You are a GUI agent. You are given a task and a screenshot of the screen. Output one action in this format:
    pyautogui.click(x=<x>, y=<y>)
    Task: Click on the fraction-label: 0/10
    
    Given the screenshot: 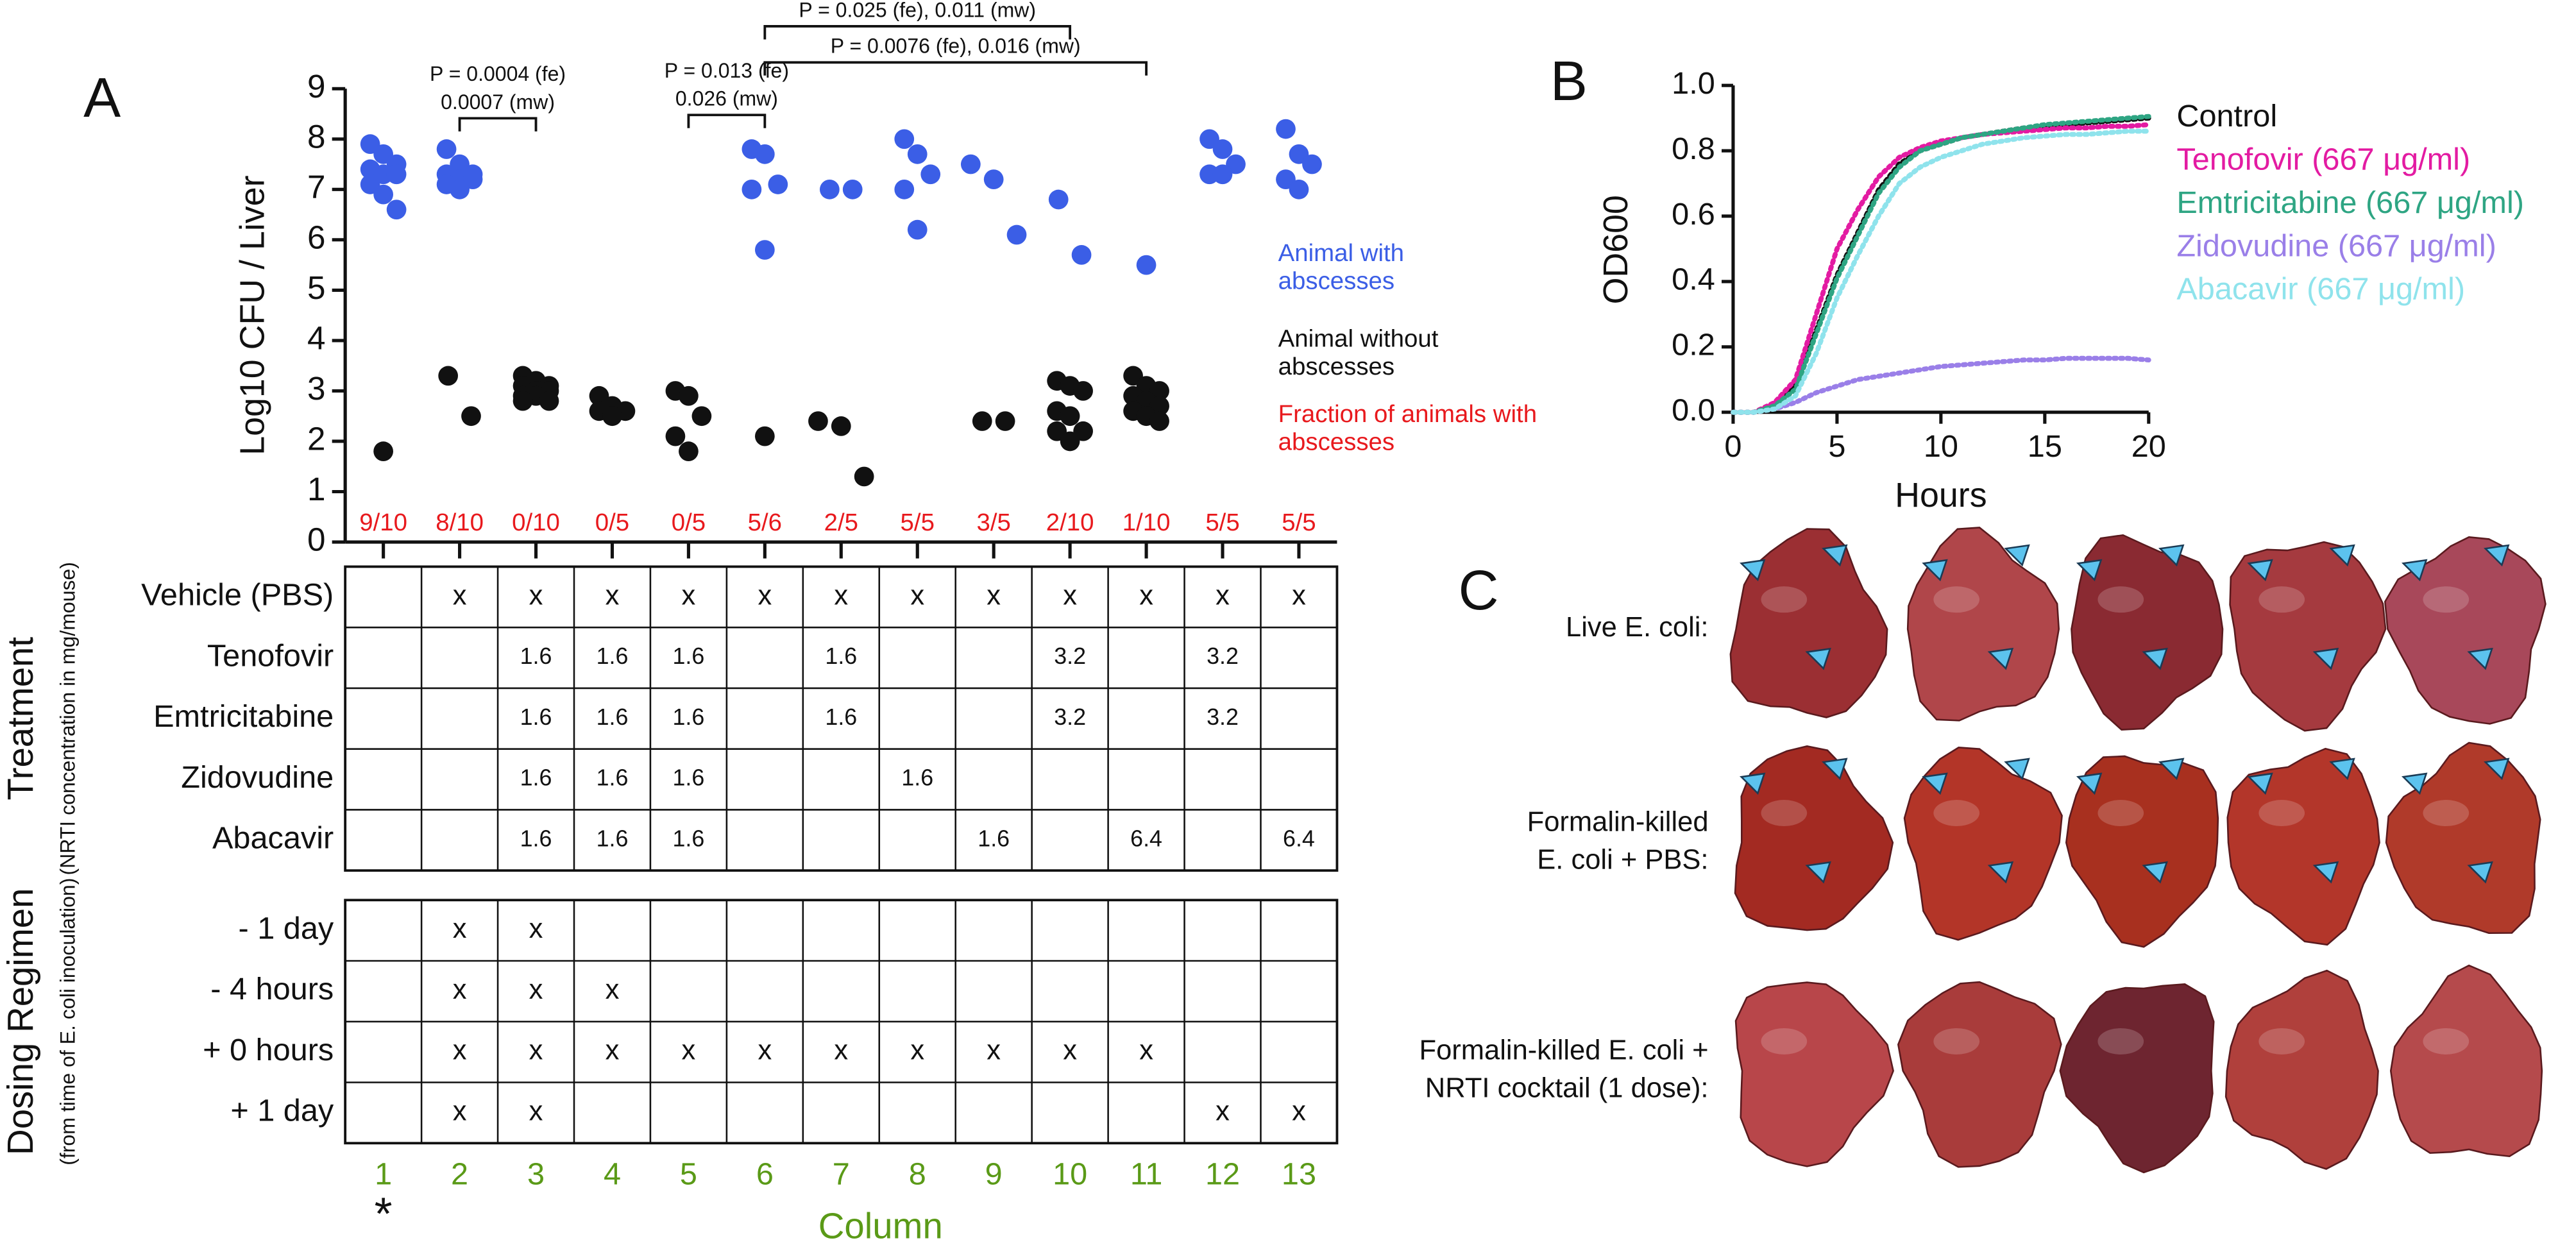 What is the action you would take?
    pyautogui.click(x=536, y=522)
    